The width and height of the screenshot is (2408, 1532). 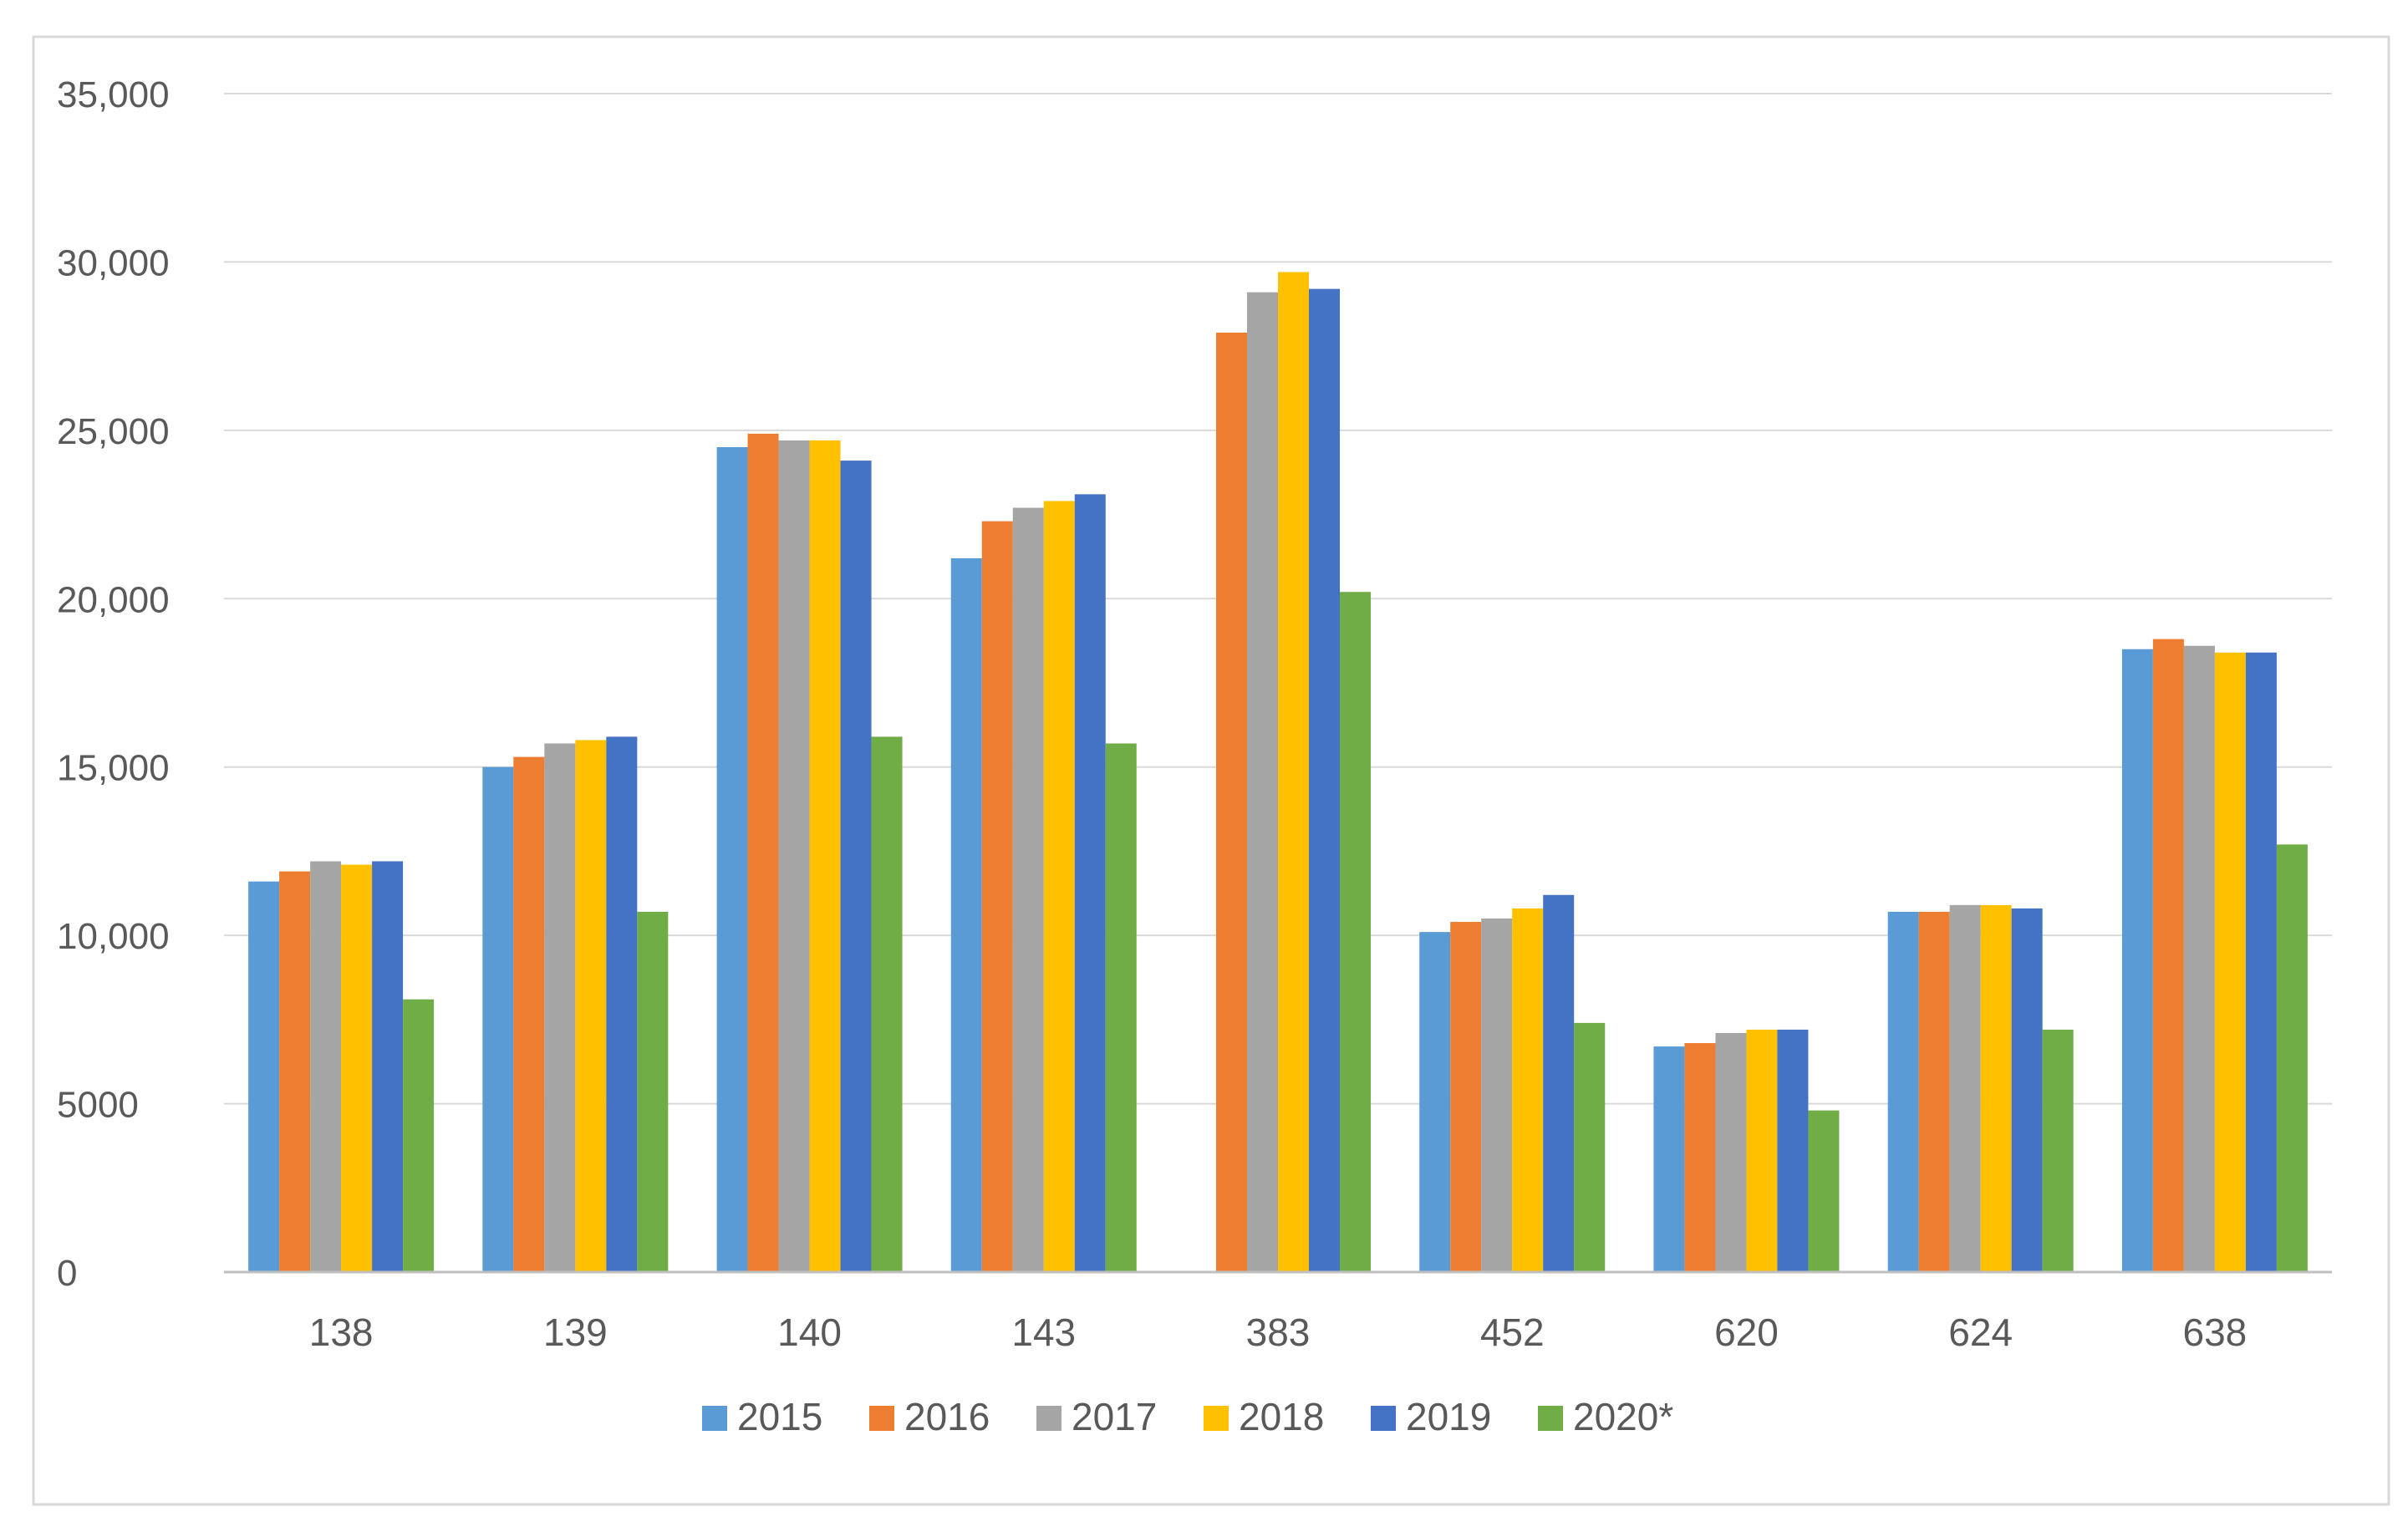 I want to click on bar-383-2019, so click(x=1324, y=780).